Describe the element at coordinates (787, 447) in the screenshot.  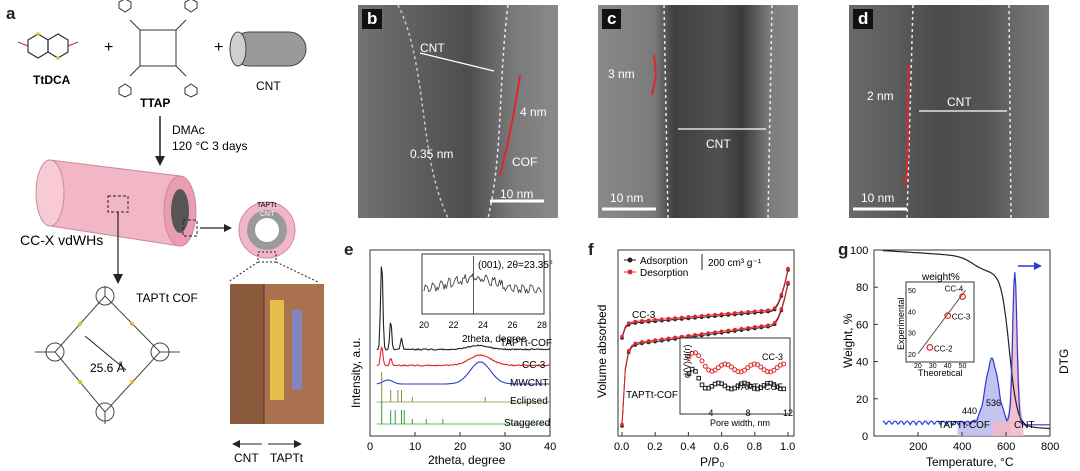
I see `f-xtick-label-5: 1.0` at that location.